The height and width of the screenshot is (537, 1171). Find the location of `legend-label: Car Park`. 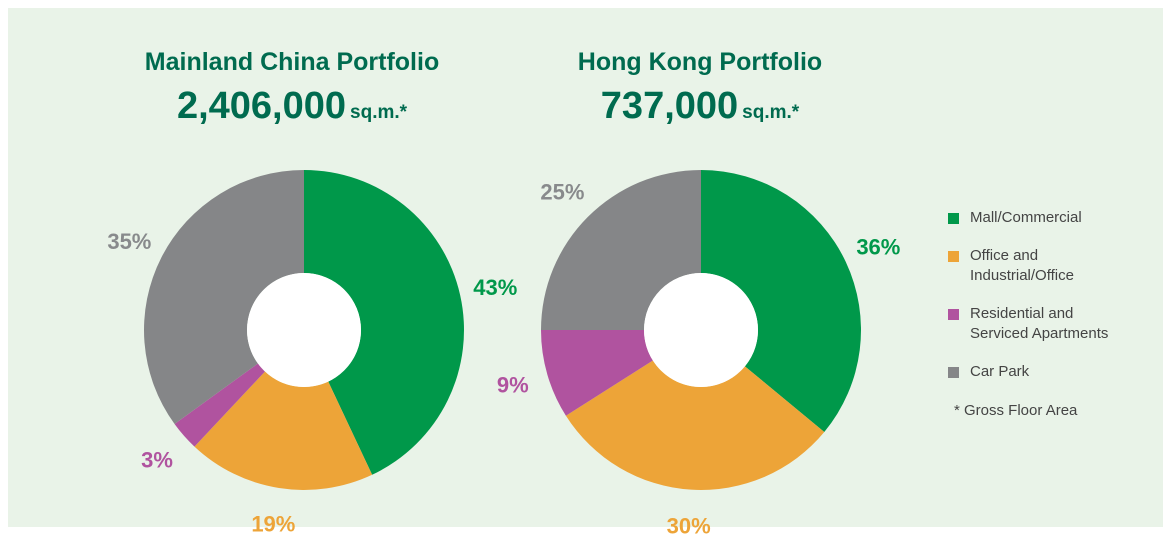

legend-label: Car Park is located at coordinates (1000, 371).